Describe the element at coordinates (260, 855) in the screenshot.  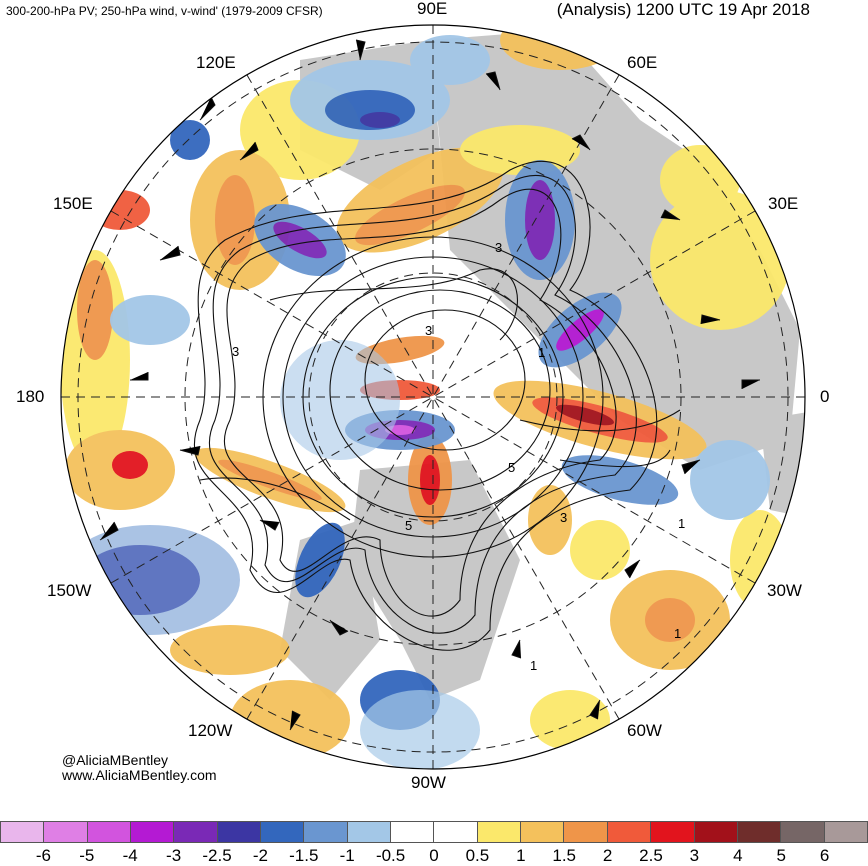
I see `colorbar-tick-label: -2` at that location.